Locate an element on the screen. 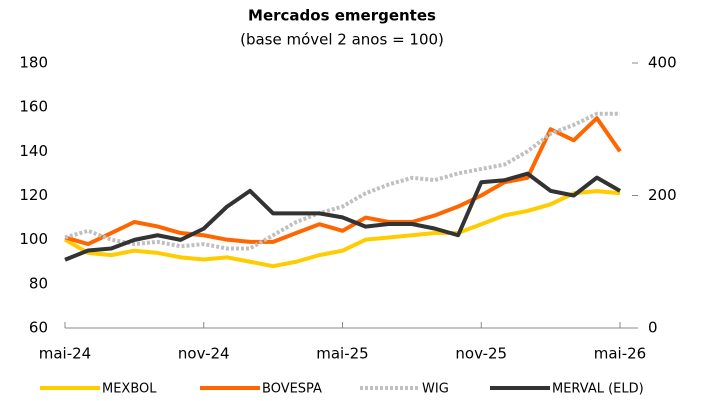 The height and width of the screenshot is (401, 701). y-tick-label: 160 is located at coordinates (33, 107).